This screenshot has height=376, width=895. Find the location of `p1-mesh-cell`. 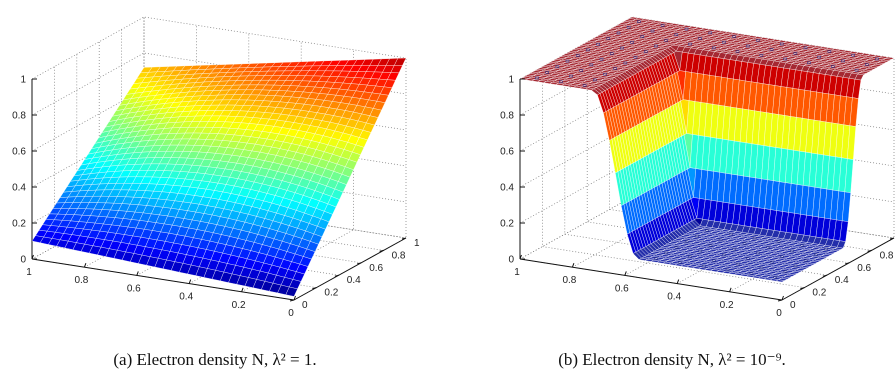

p1-mesh-cell is located at coordinates (780, 281).